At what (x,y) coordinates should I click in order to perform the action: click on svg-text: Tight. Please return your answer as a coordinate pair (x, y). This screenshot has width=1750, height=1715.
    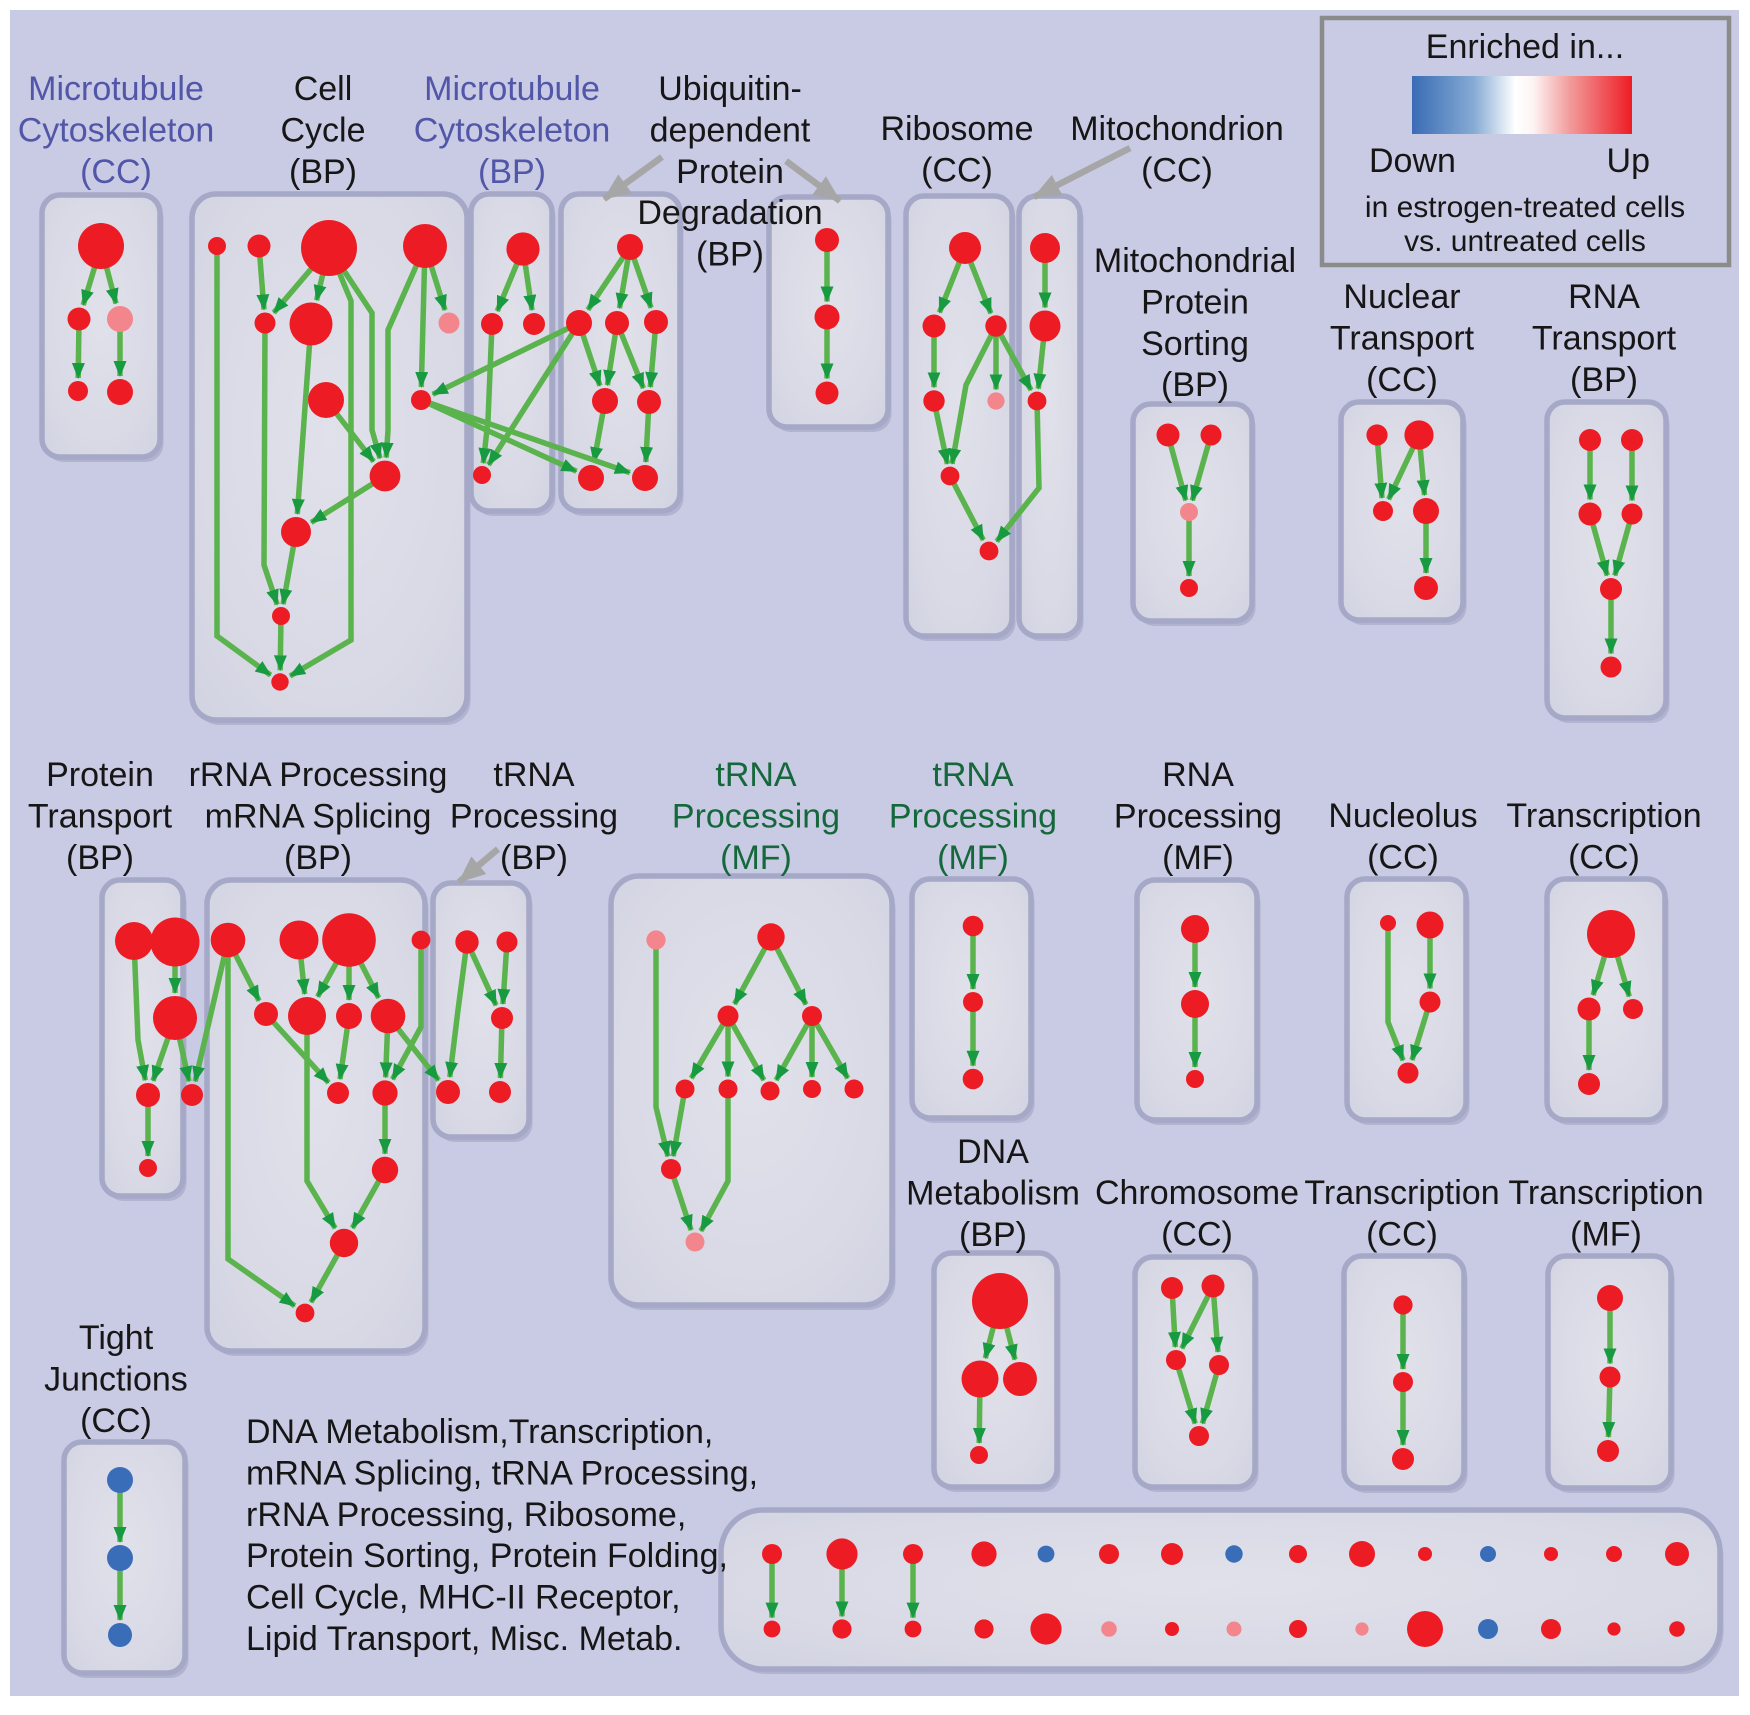
    Looking at the image, I should click on (116, 1338).